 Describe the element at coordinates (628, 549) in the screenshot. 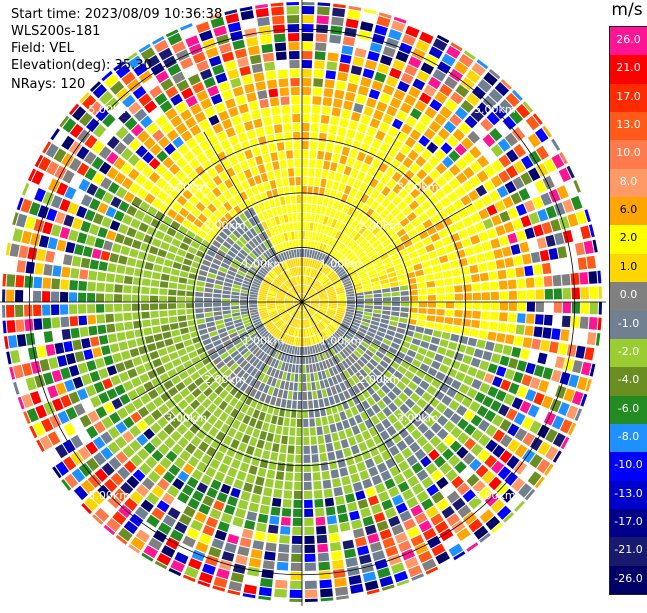

I see `colorbar-tick-label: -21.0` at that location.